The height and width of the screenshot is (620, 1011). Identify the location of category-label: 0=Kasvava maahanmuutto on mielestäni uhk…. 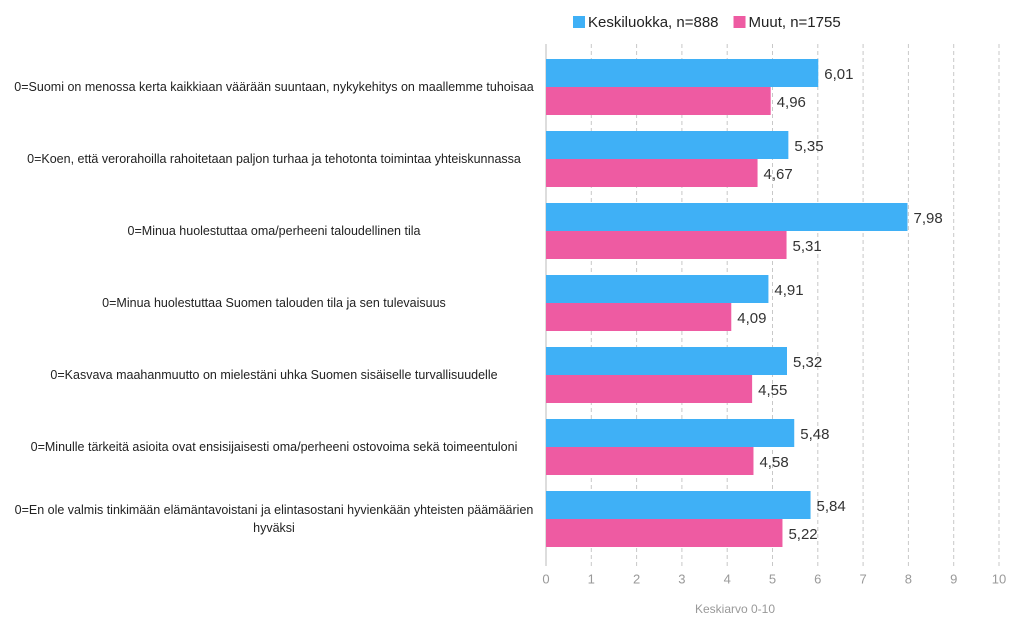
(274, 375).